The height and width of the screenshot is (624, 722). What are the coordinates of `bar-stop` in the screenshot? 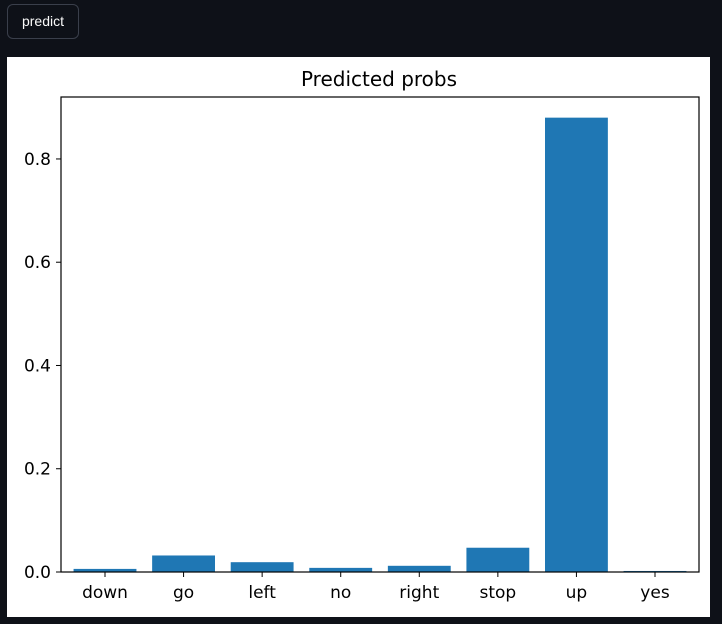 It's located at (498, 559).